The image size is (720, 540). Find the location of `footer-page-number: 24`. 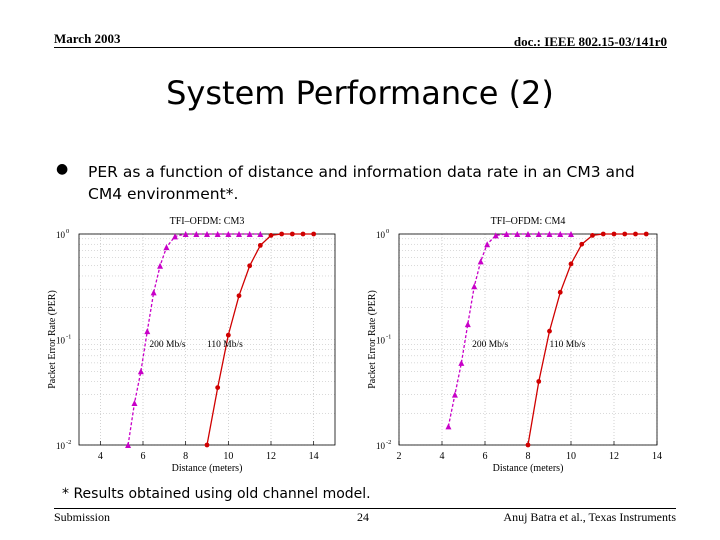

footer-page-number: 24 is located at coordinates (363, 517).